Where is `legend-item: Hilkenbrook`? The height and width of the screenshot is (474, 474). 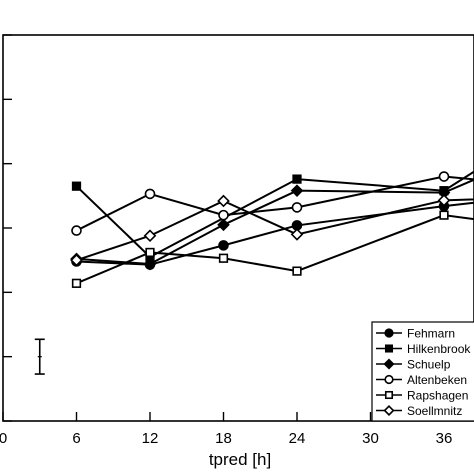
legend-item: Hilkenbrook is located at coordinates (423, 349).